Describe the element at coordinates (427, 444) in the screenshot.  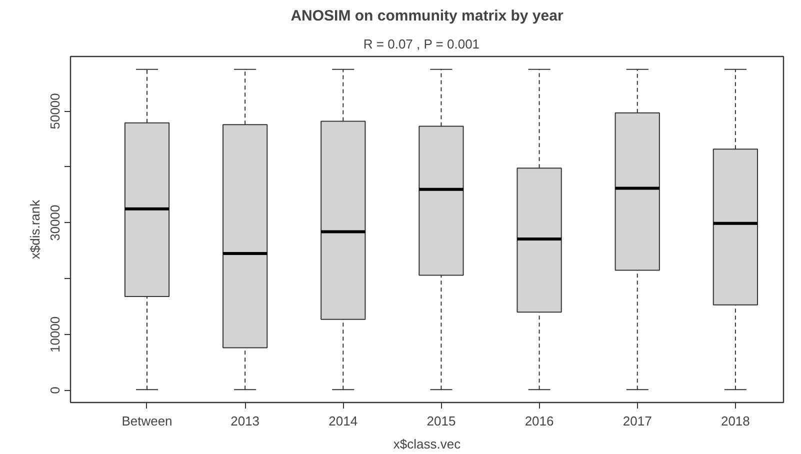
I see `x-axis-title: x$class.vec` at that location.